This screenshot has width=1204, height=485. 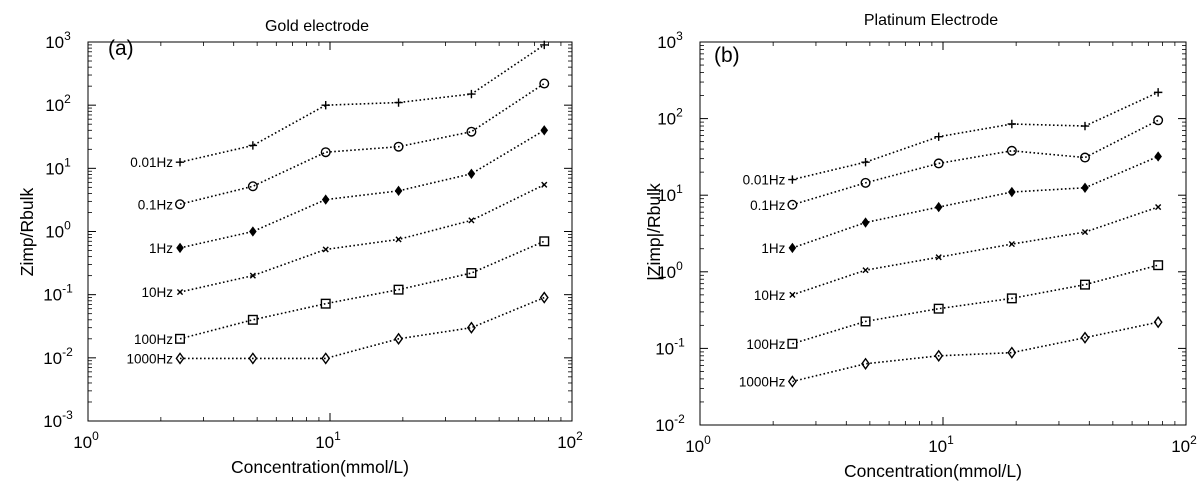 What do you see at coordinates (762, 381) in the screenshot?
I see `series-label: 1000Hz` at bounding box center [762, 381].